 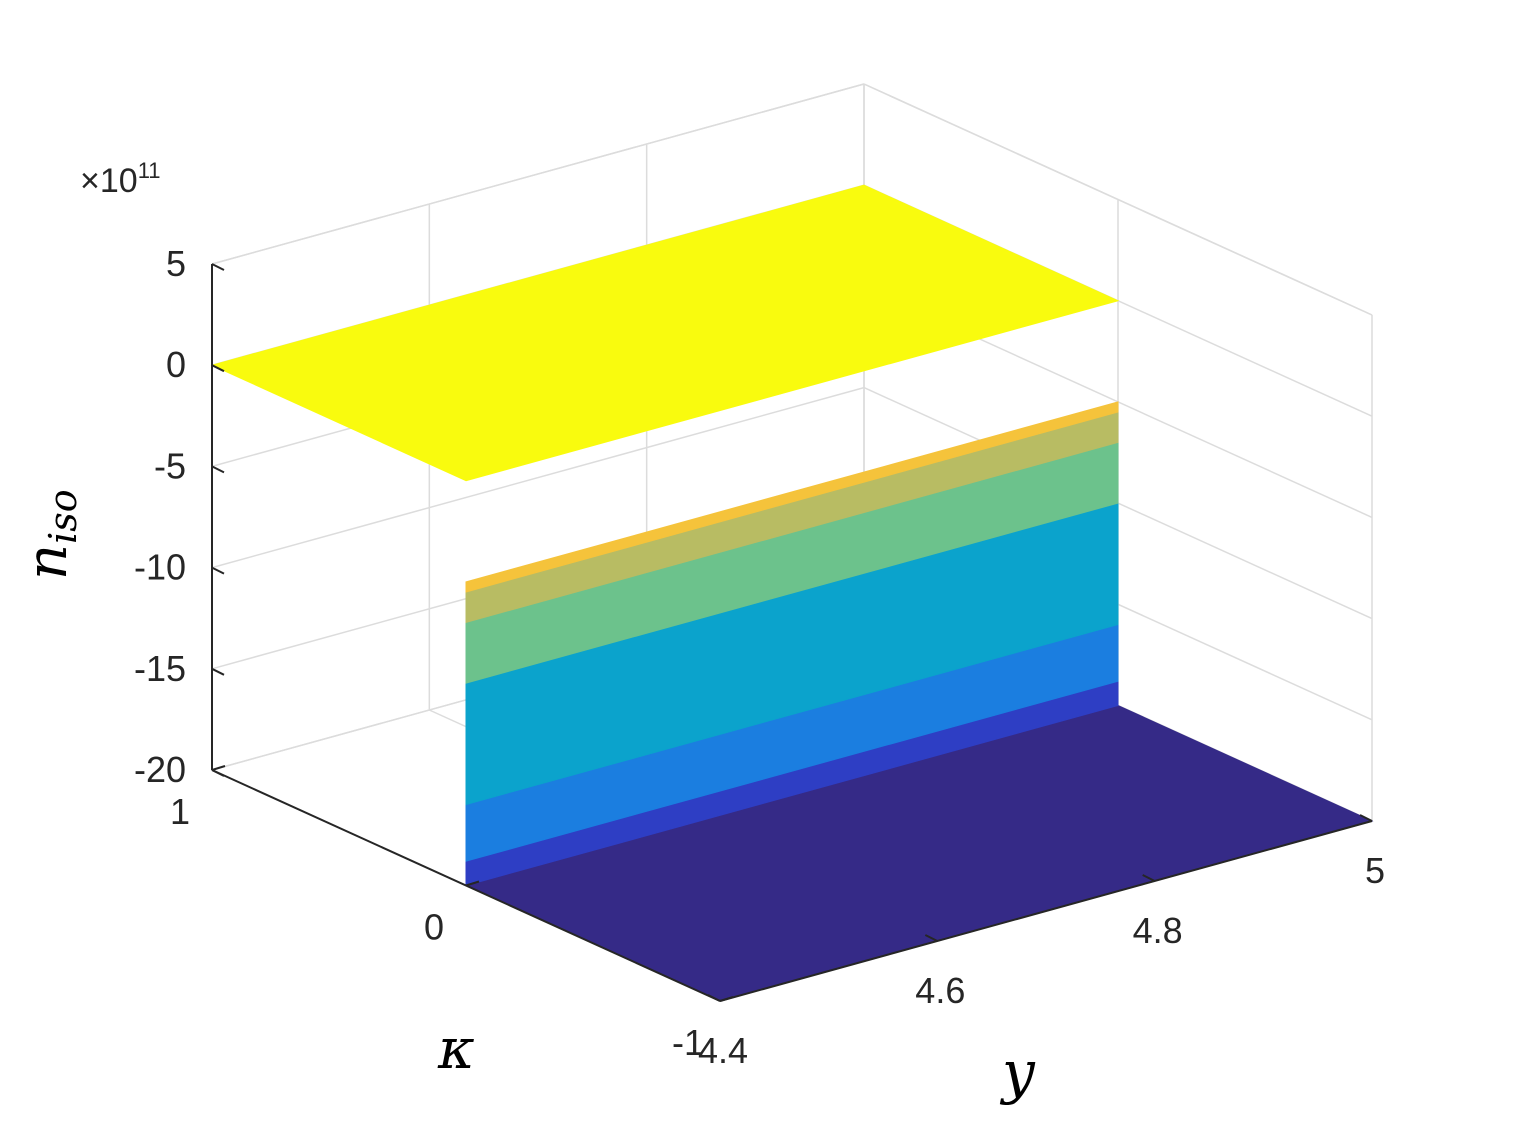 What do you see at coordinates (434, 927) in the screenshot?
I see `kappa-tick-label: 0` at bounding box center [434, 927].